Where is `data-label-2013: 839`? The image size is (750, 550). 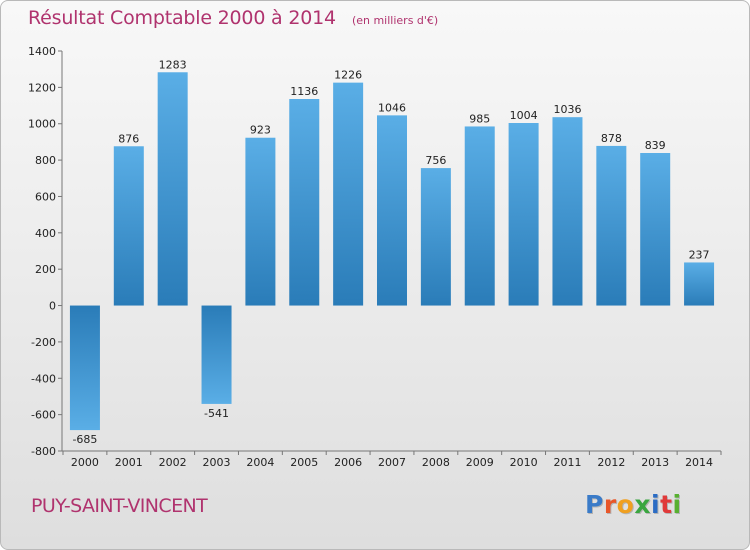 data-label-2013: 839 is located at coordinates (655, 145).